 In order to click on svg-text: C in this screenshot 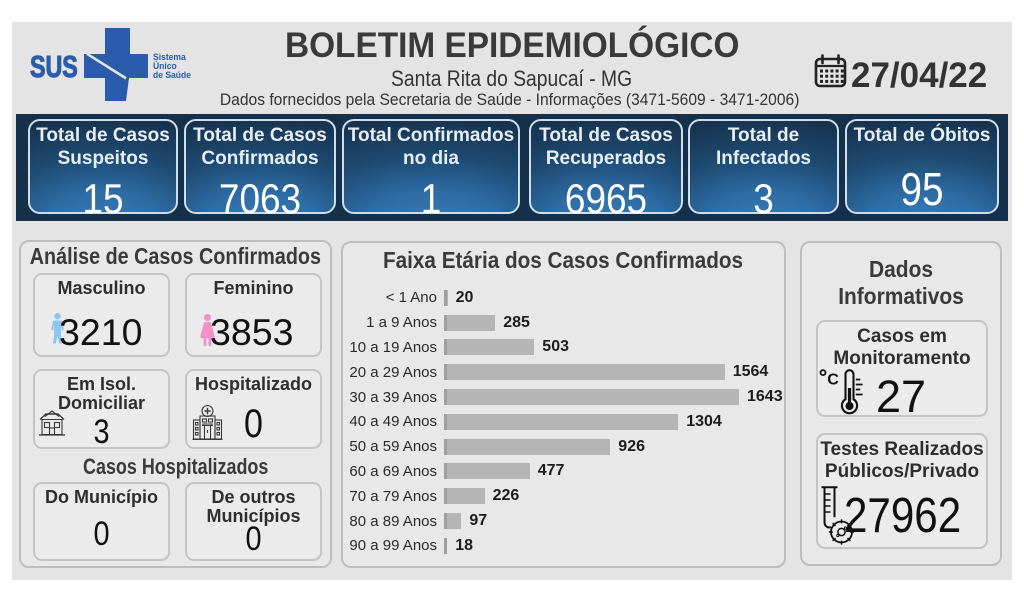, I will do `click(833, 380)`.